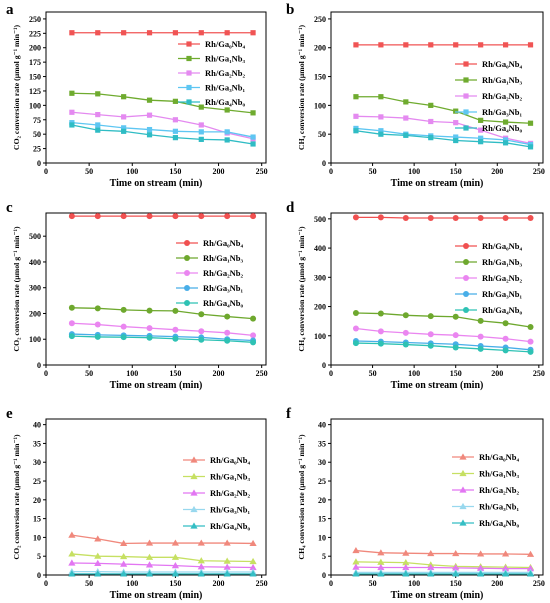  What do you see at coordinates (9, 414) in the screenshot?
I see `panel-label: e` at bounding box center [9, 414].